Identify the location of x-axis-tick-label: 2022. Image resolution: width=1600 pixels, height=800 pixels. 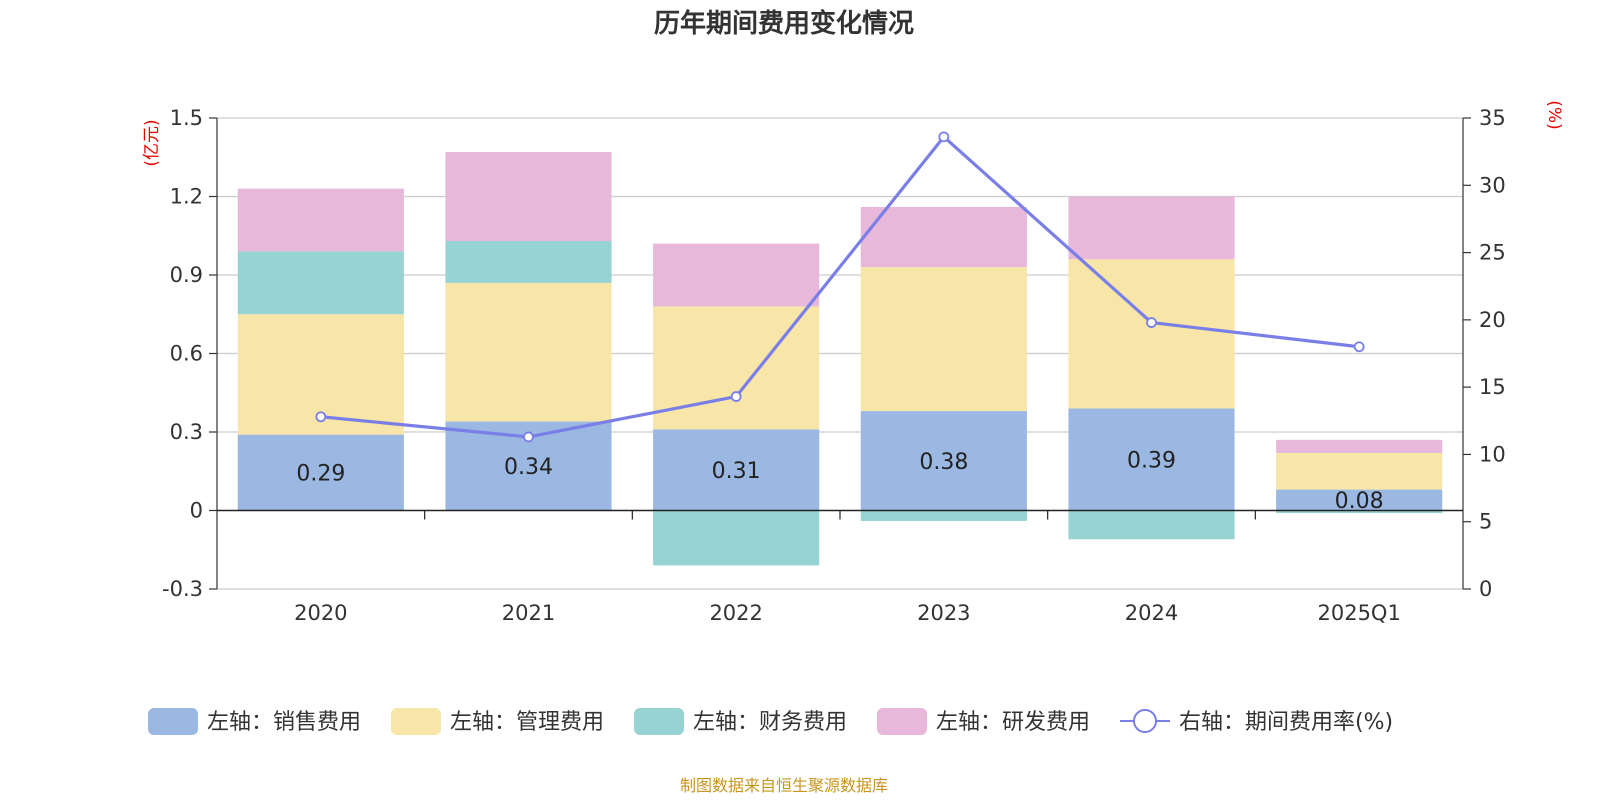
(735, 613).